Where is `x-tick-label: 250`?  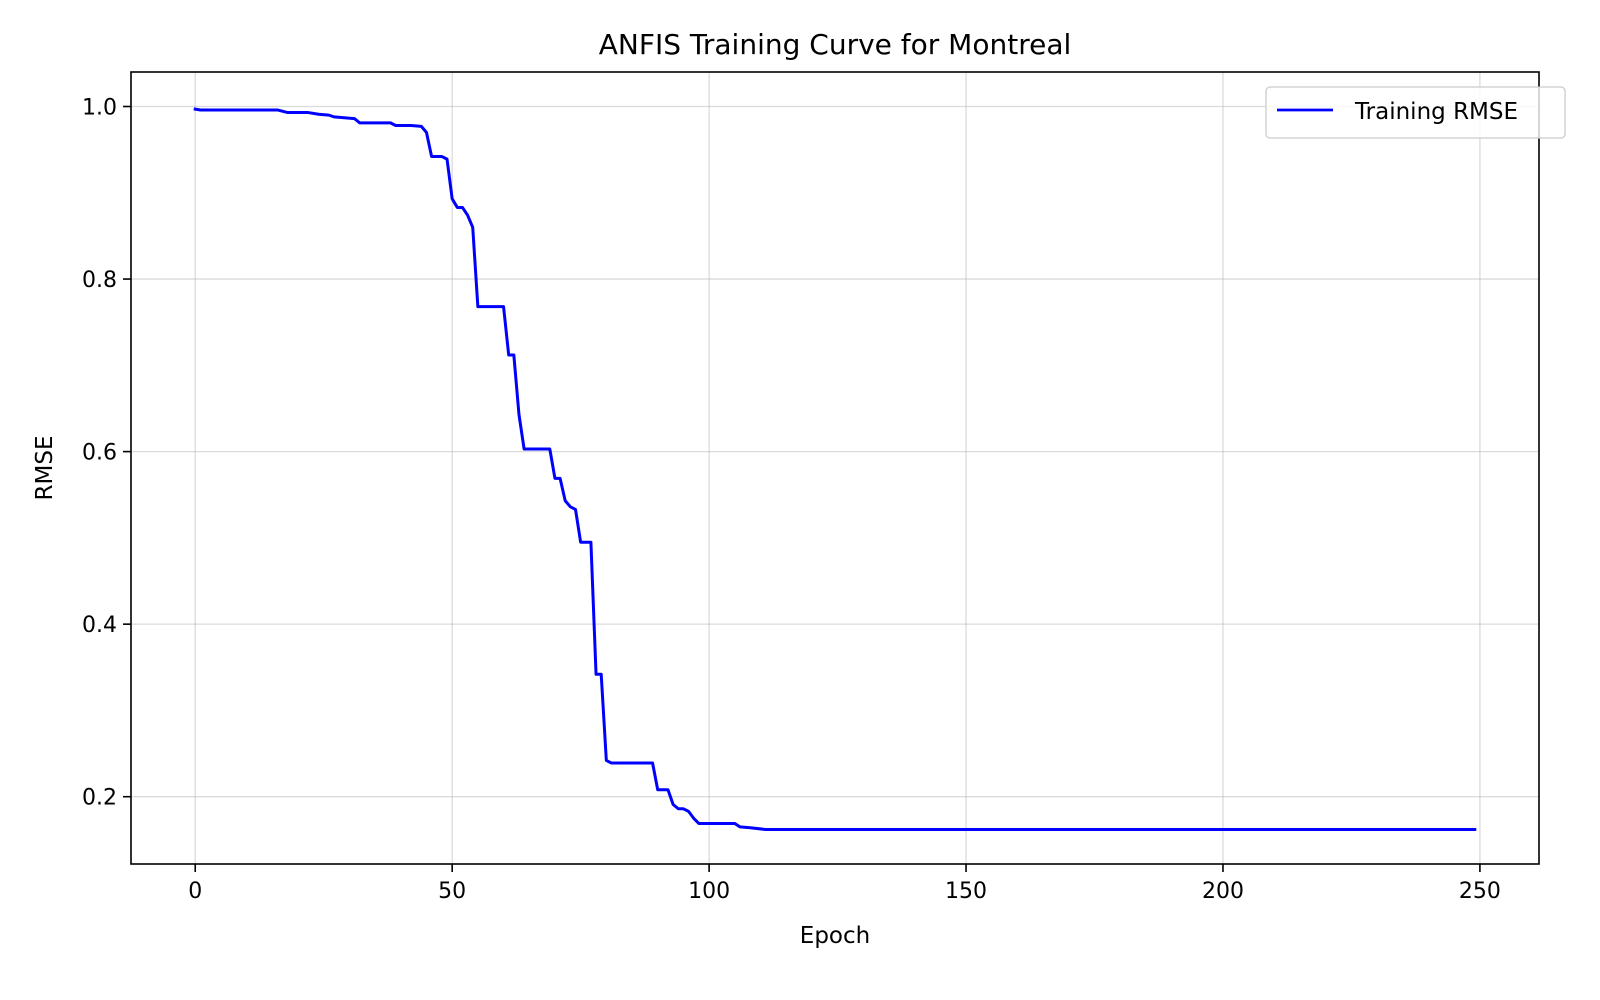
x-tick-label: 250 is located at coordinates (1480, 891).